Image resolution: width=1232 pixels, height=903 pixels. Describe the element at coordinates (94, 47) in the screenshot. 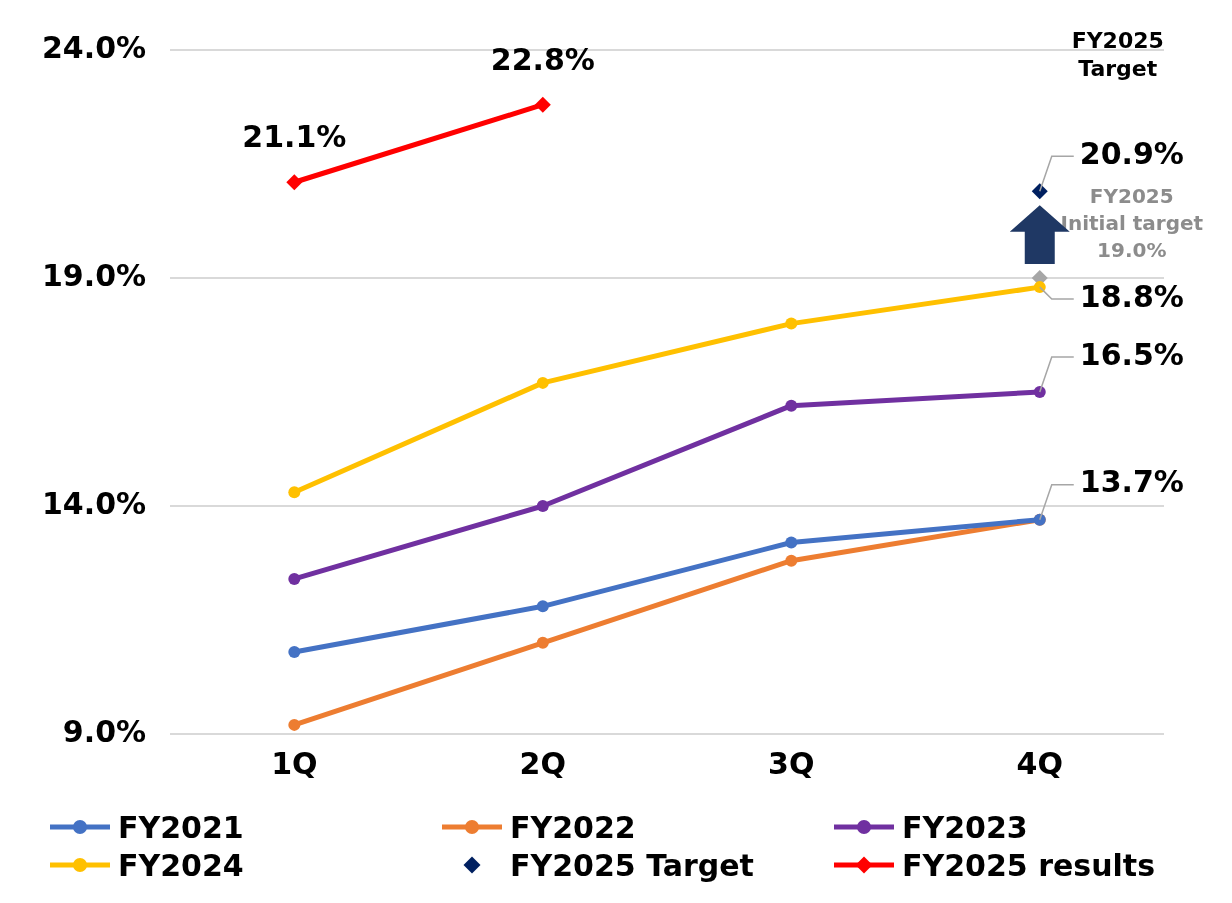

I see `y-tick-label: 24.0%` at that location.